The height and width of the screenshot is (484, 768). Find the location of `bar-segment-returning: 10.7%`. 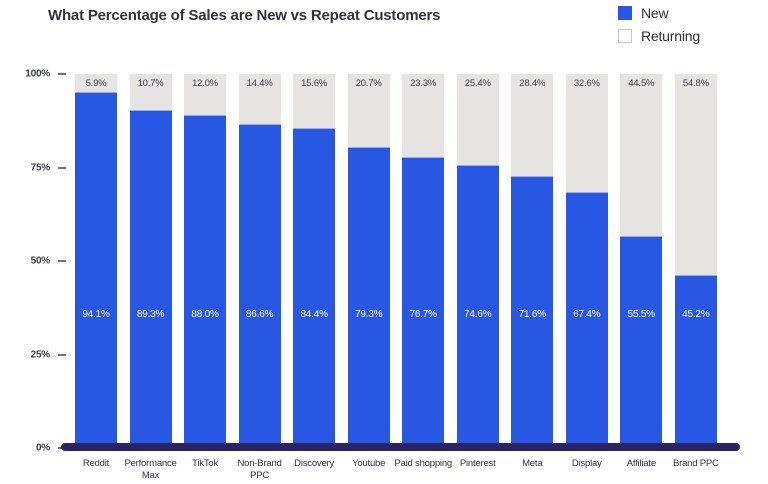

bar-segment-returning: 10.7% is located at coordinates (150, 94).